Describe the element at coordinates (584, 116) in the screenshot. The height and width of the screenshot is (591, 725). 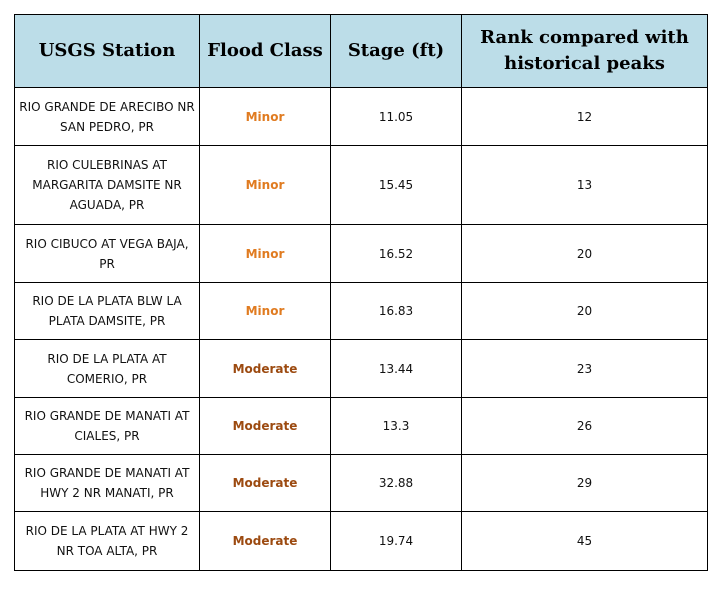
I see `rank-cell: 12` at that location.